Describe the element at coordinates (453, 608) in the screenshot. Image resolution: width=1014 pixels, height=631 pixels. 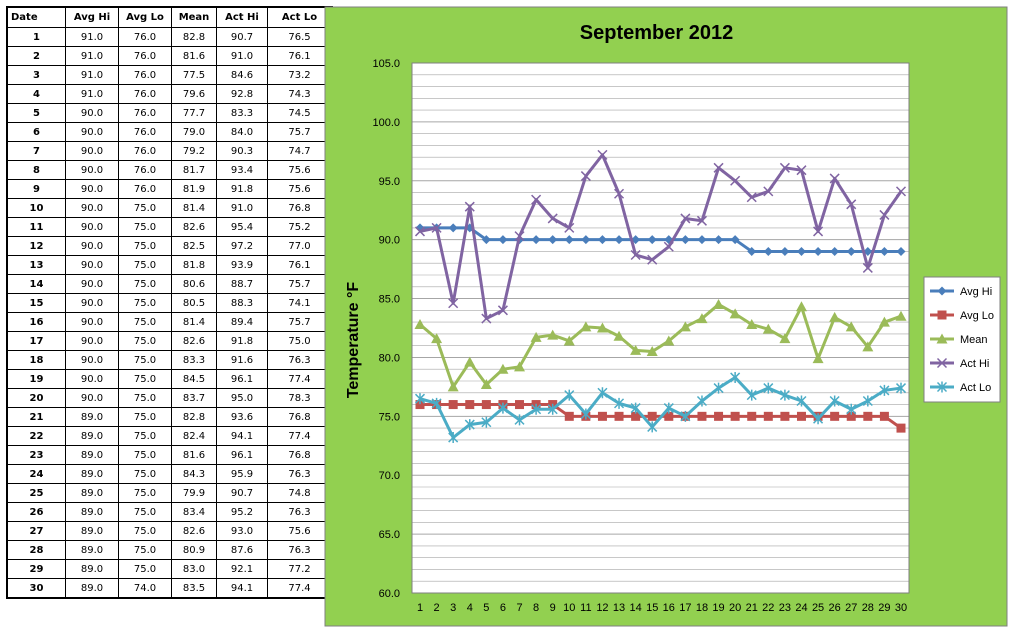
I see `x-tick-label: 3` at that location.